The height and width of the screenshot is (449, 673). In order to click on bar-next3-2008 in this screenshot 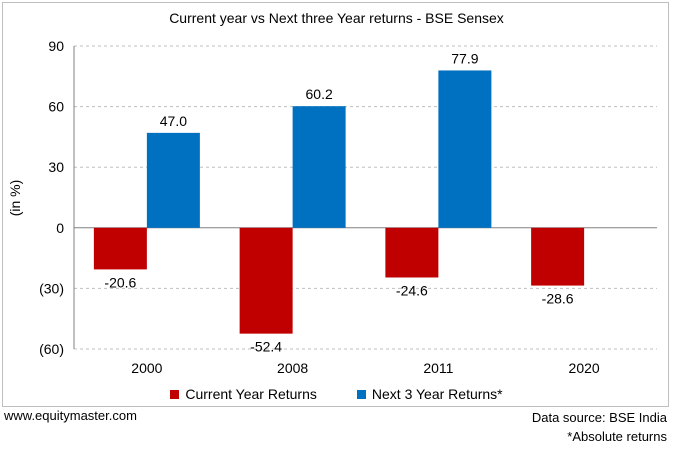, I will do `click(319, 167)`.